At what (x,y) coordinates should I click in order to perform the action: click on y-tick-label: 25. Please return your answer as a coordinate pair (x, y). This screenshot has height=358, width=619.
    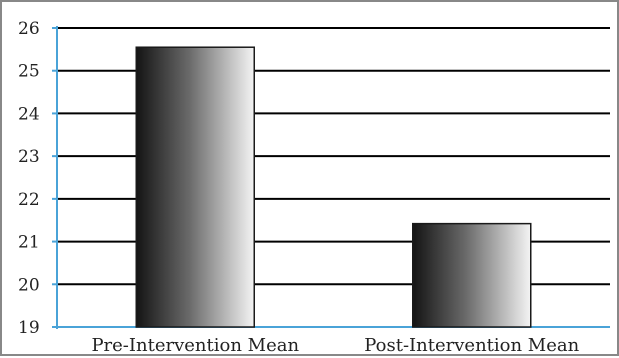
    Looking at the image, I should click on (29, 72).